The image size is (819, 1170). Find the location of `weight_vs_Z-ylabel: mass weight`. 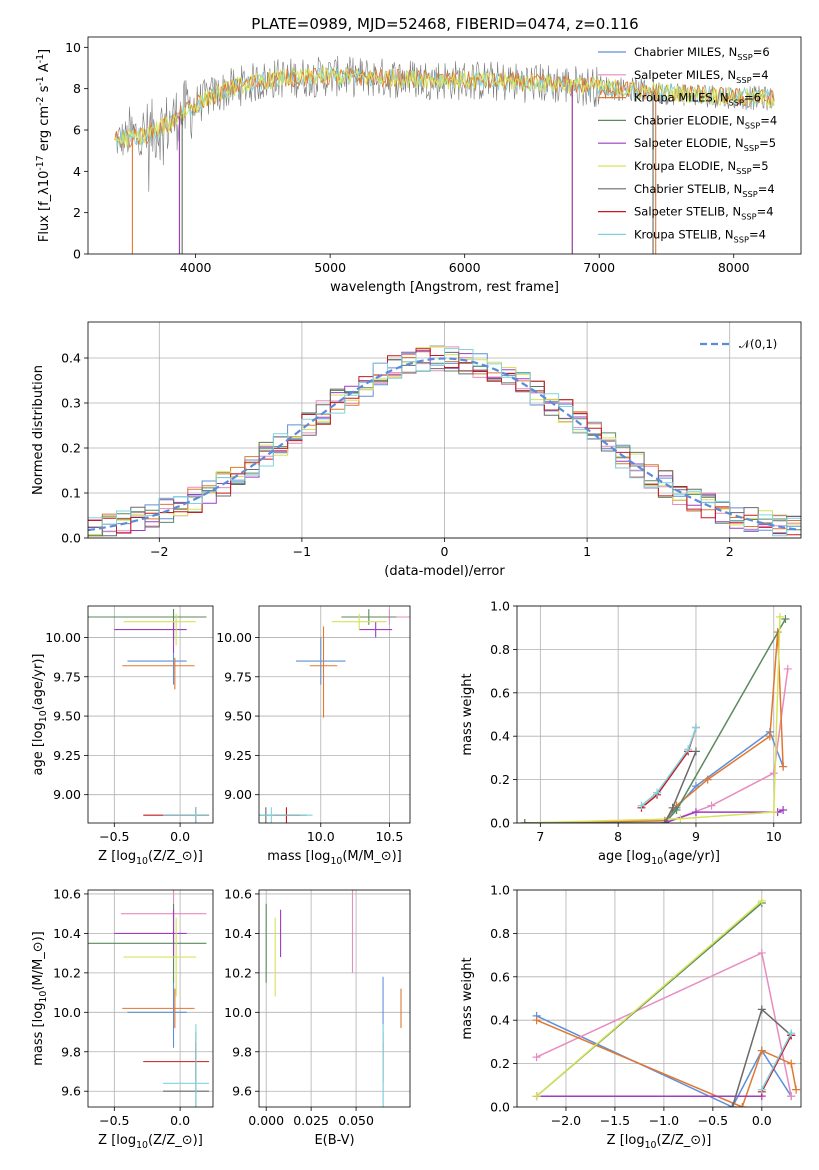

weight_vs_Z-ylabel: mass weight is located at coordinates (467, 998).